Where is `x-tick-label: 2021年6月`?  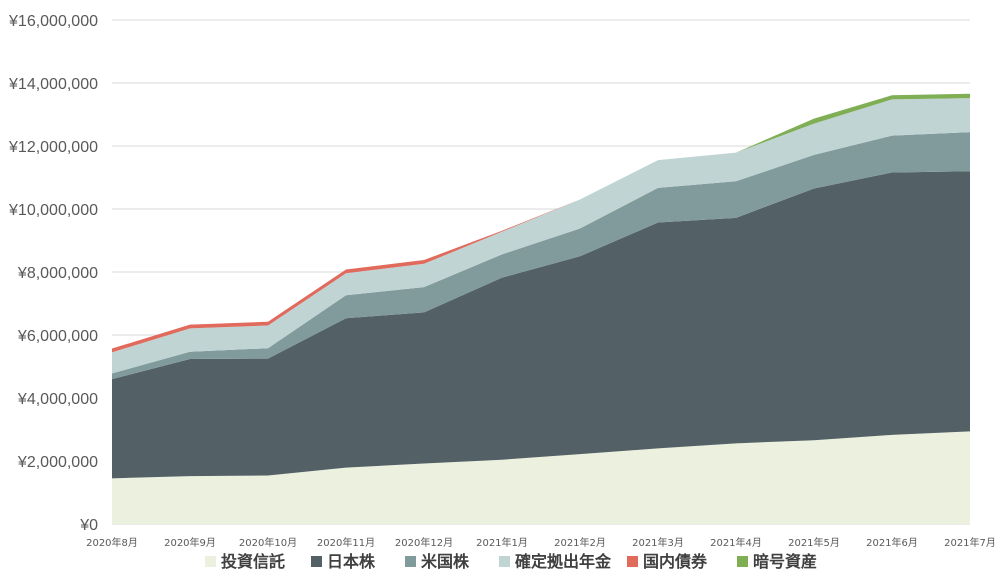
x-tick-label: 2021年6月 is located at coordinates (892, 542).